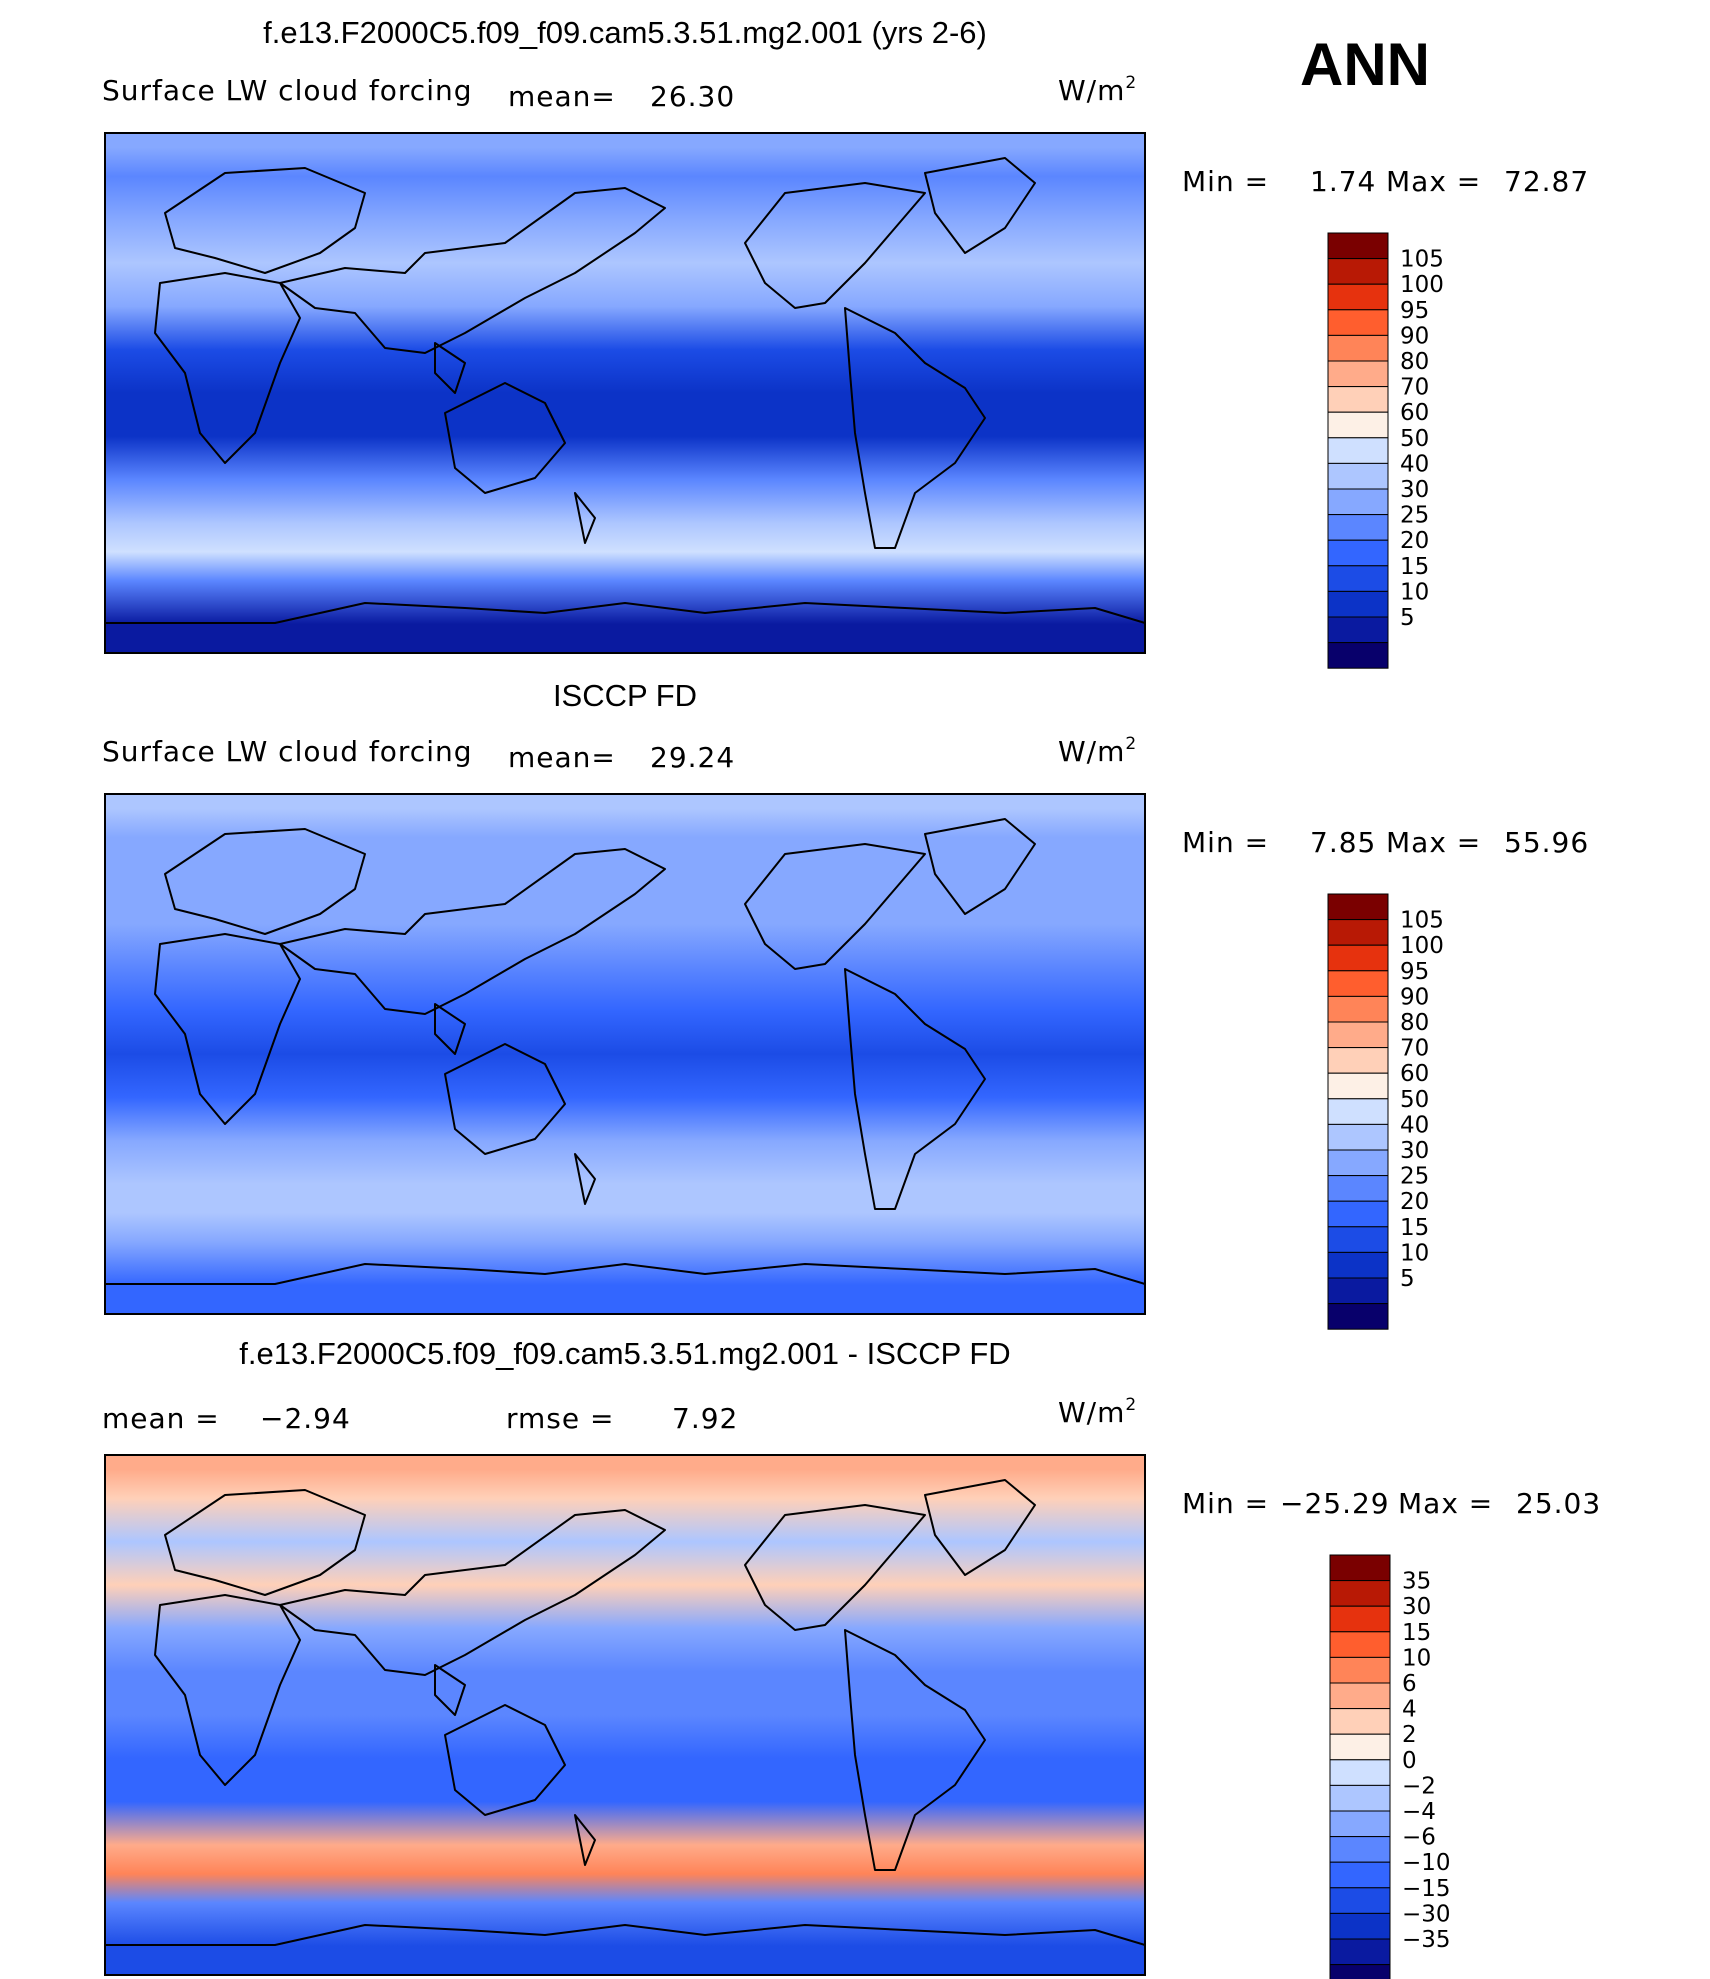 The width and height of the screenshot is (1710, 1979). I want to click on panel-2-mean-label: mean=, so click(562, 757).